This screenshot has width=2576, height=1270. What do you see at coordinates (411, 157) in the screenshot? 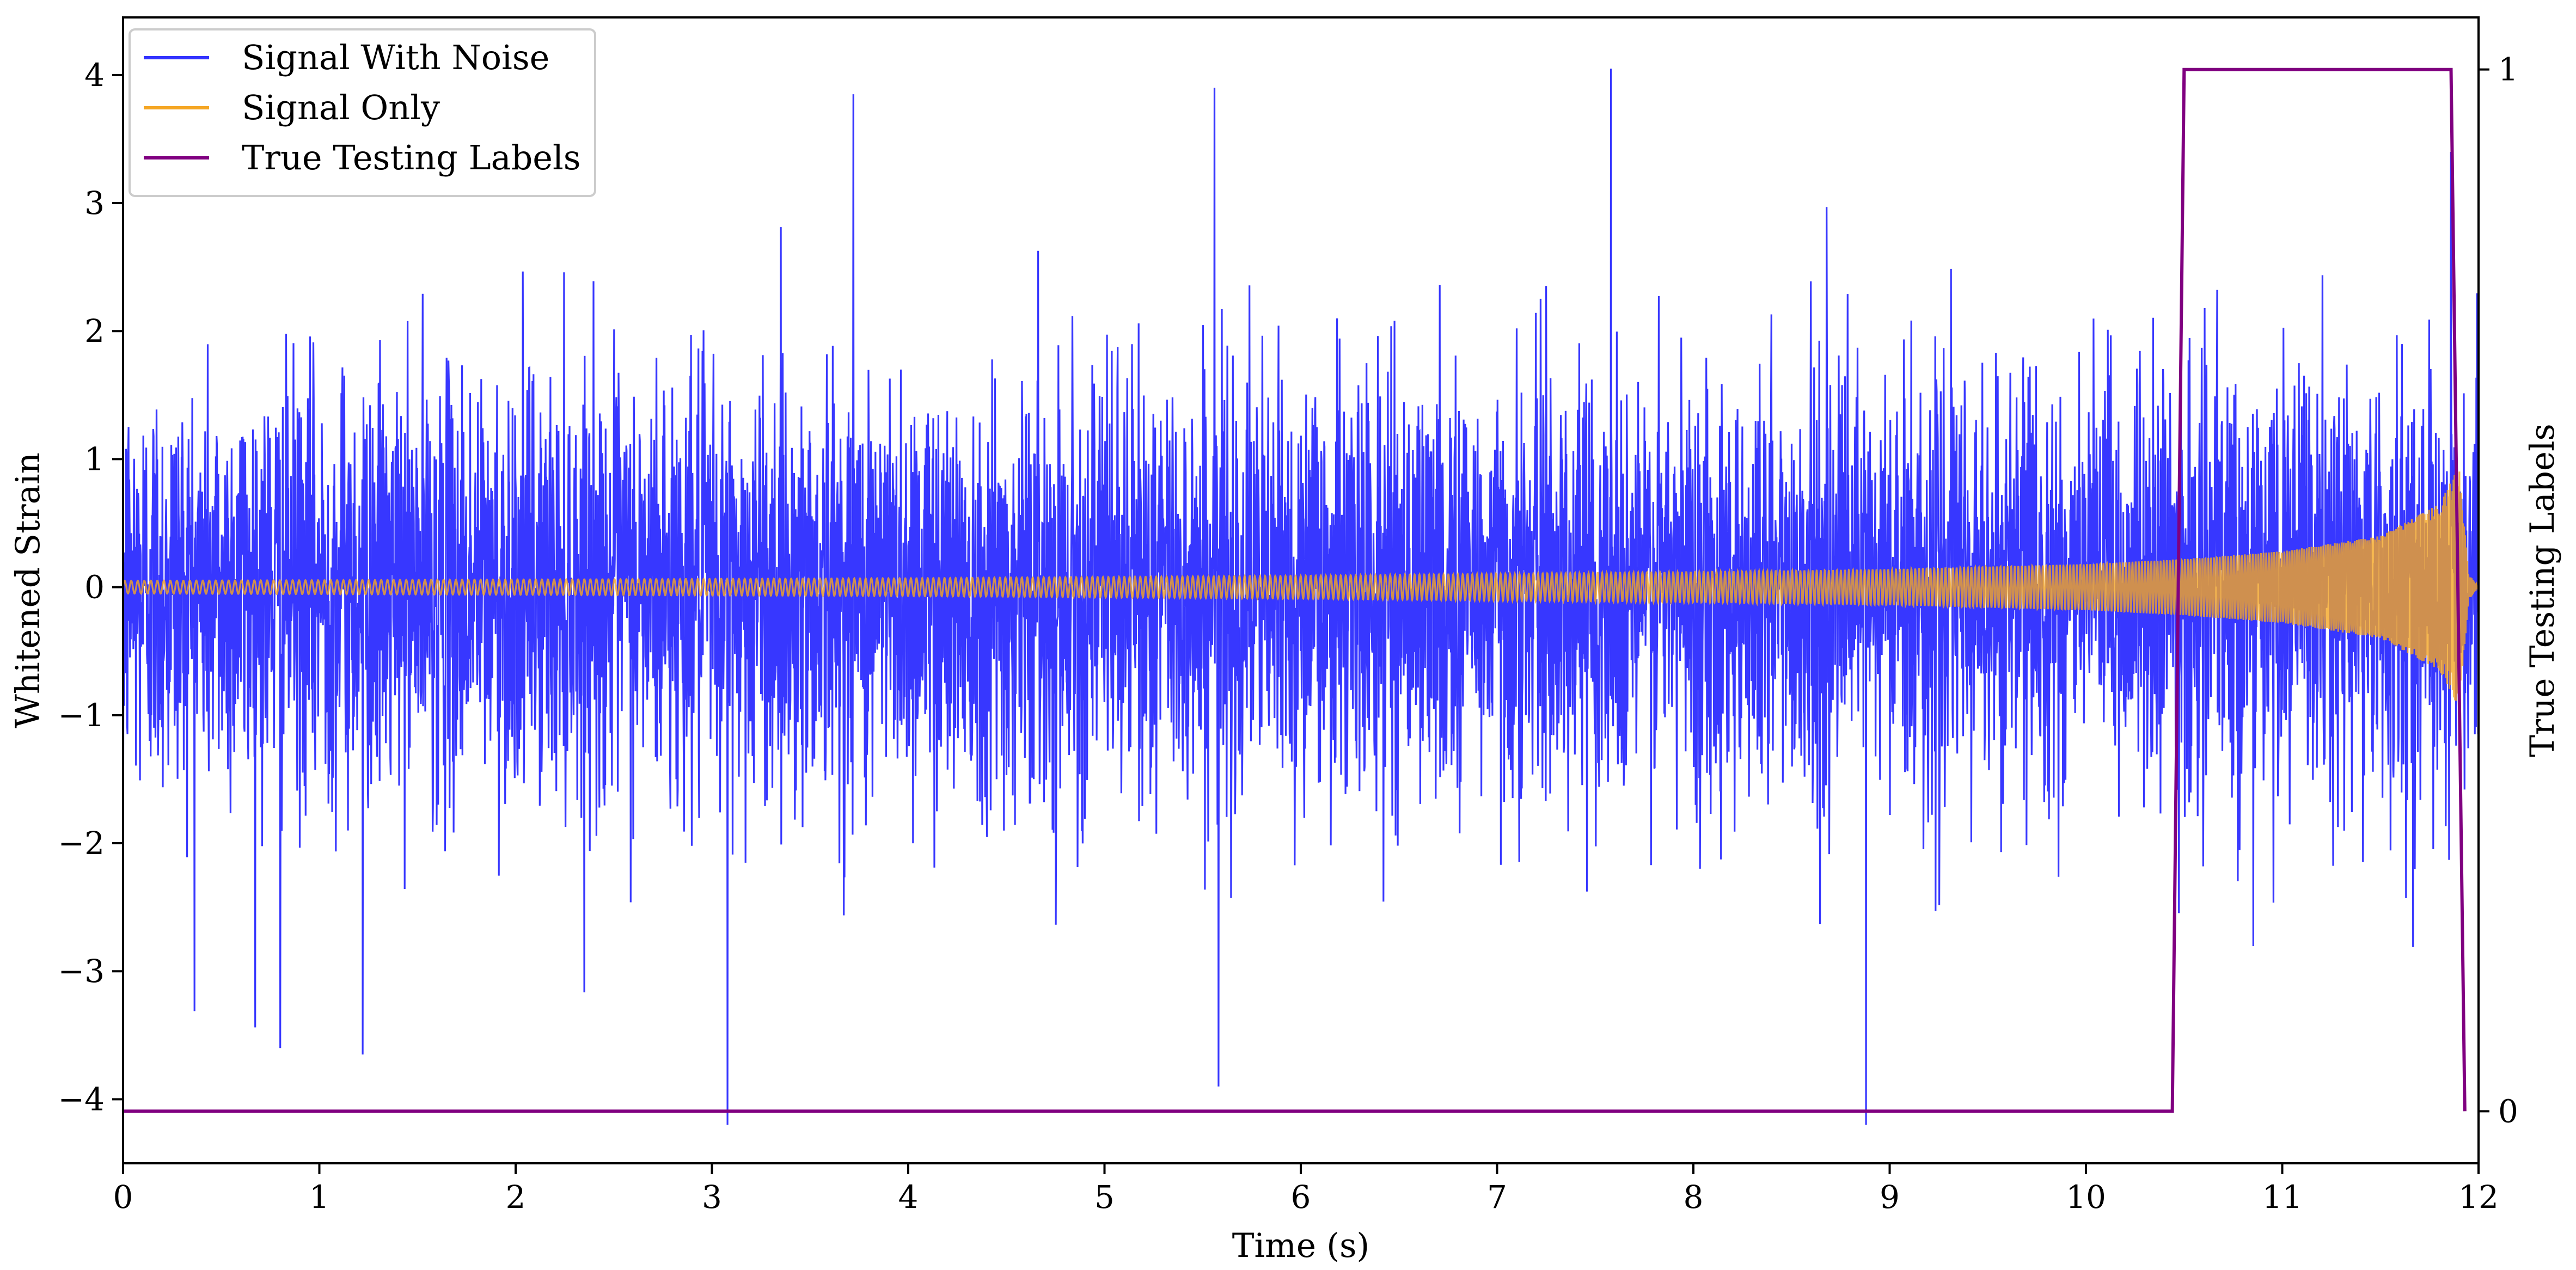
I see `legend-label: True Testing Labels` at bounding box center [411, 157].